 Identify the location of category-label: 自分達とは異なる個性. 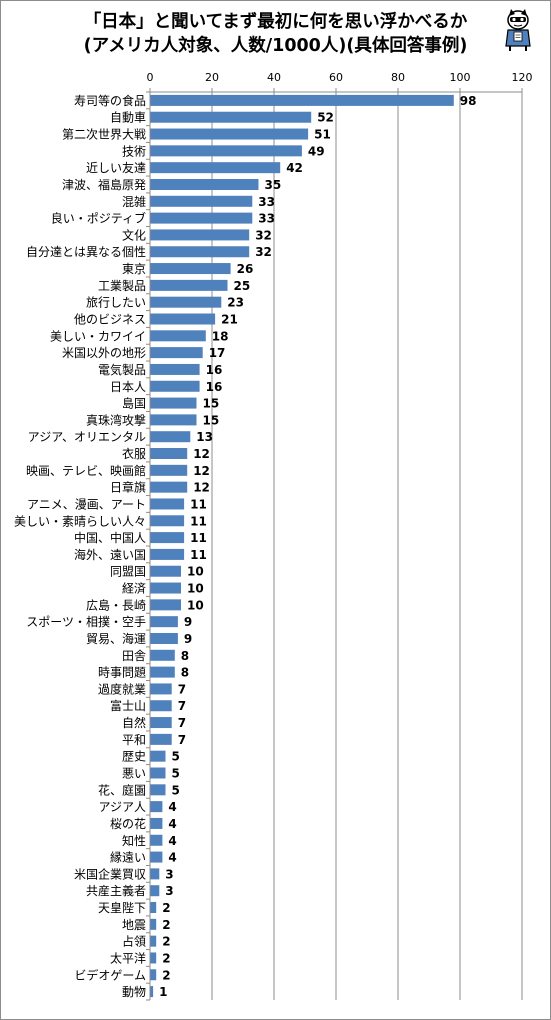
(86, 252).